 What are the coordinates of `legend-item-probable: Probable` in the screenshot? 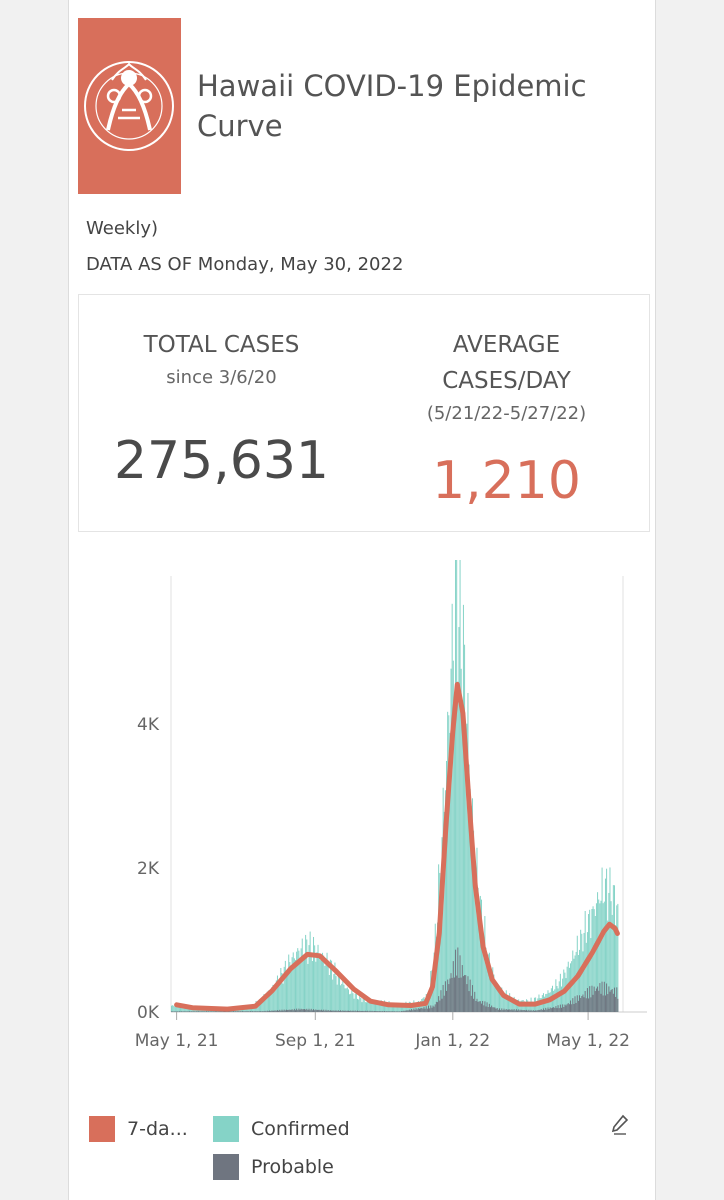 It's located at (273, 1167).